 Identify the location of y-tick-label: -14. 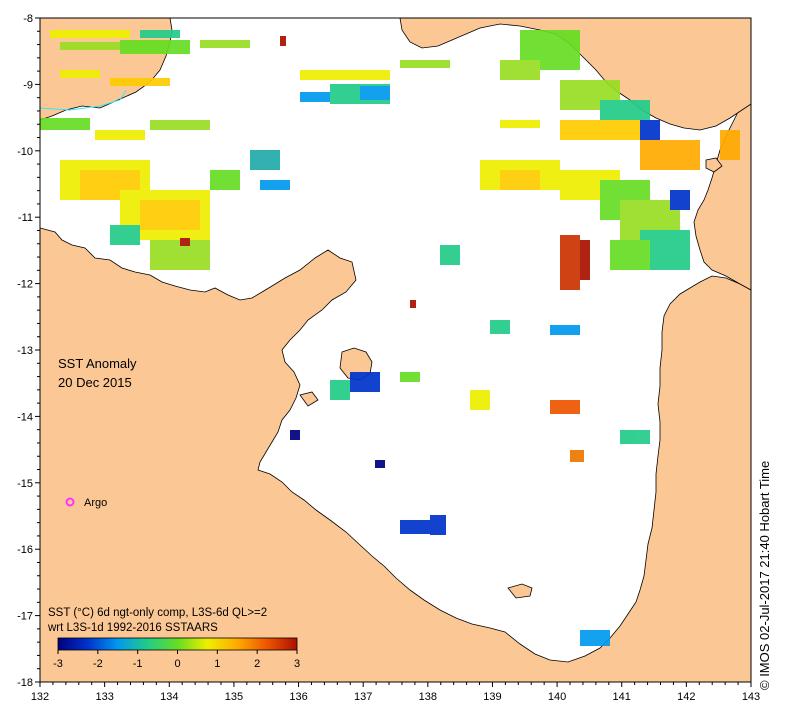
(25, 417).